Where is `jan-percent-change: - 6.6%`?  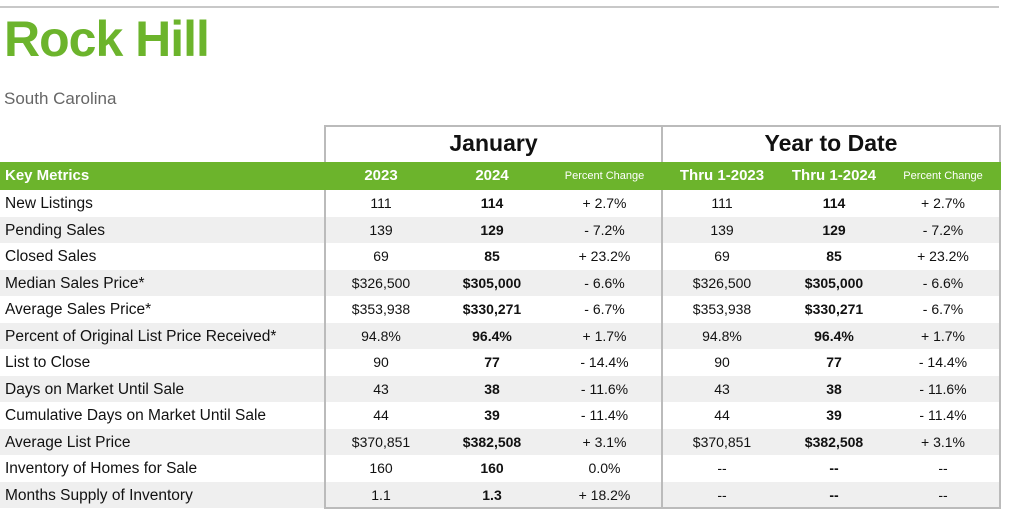
jan-percent-change: - 6.6% is located at coordinates (604, 282).